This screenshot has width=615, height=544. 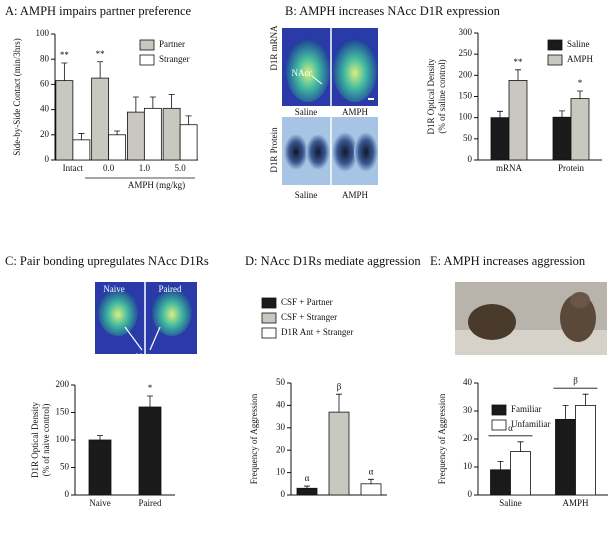 What do you see at coordinates (45, 83) in the screenshot?
I see `y-tick-label: 60` at bounding box center [45, 83].